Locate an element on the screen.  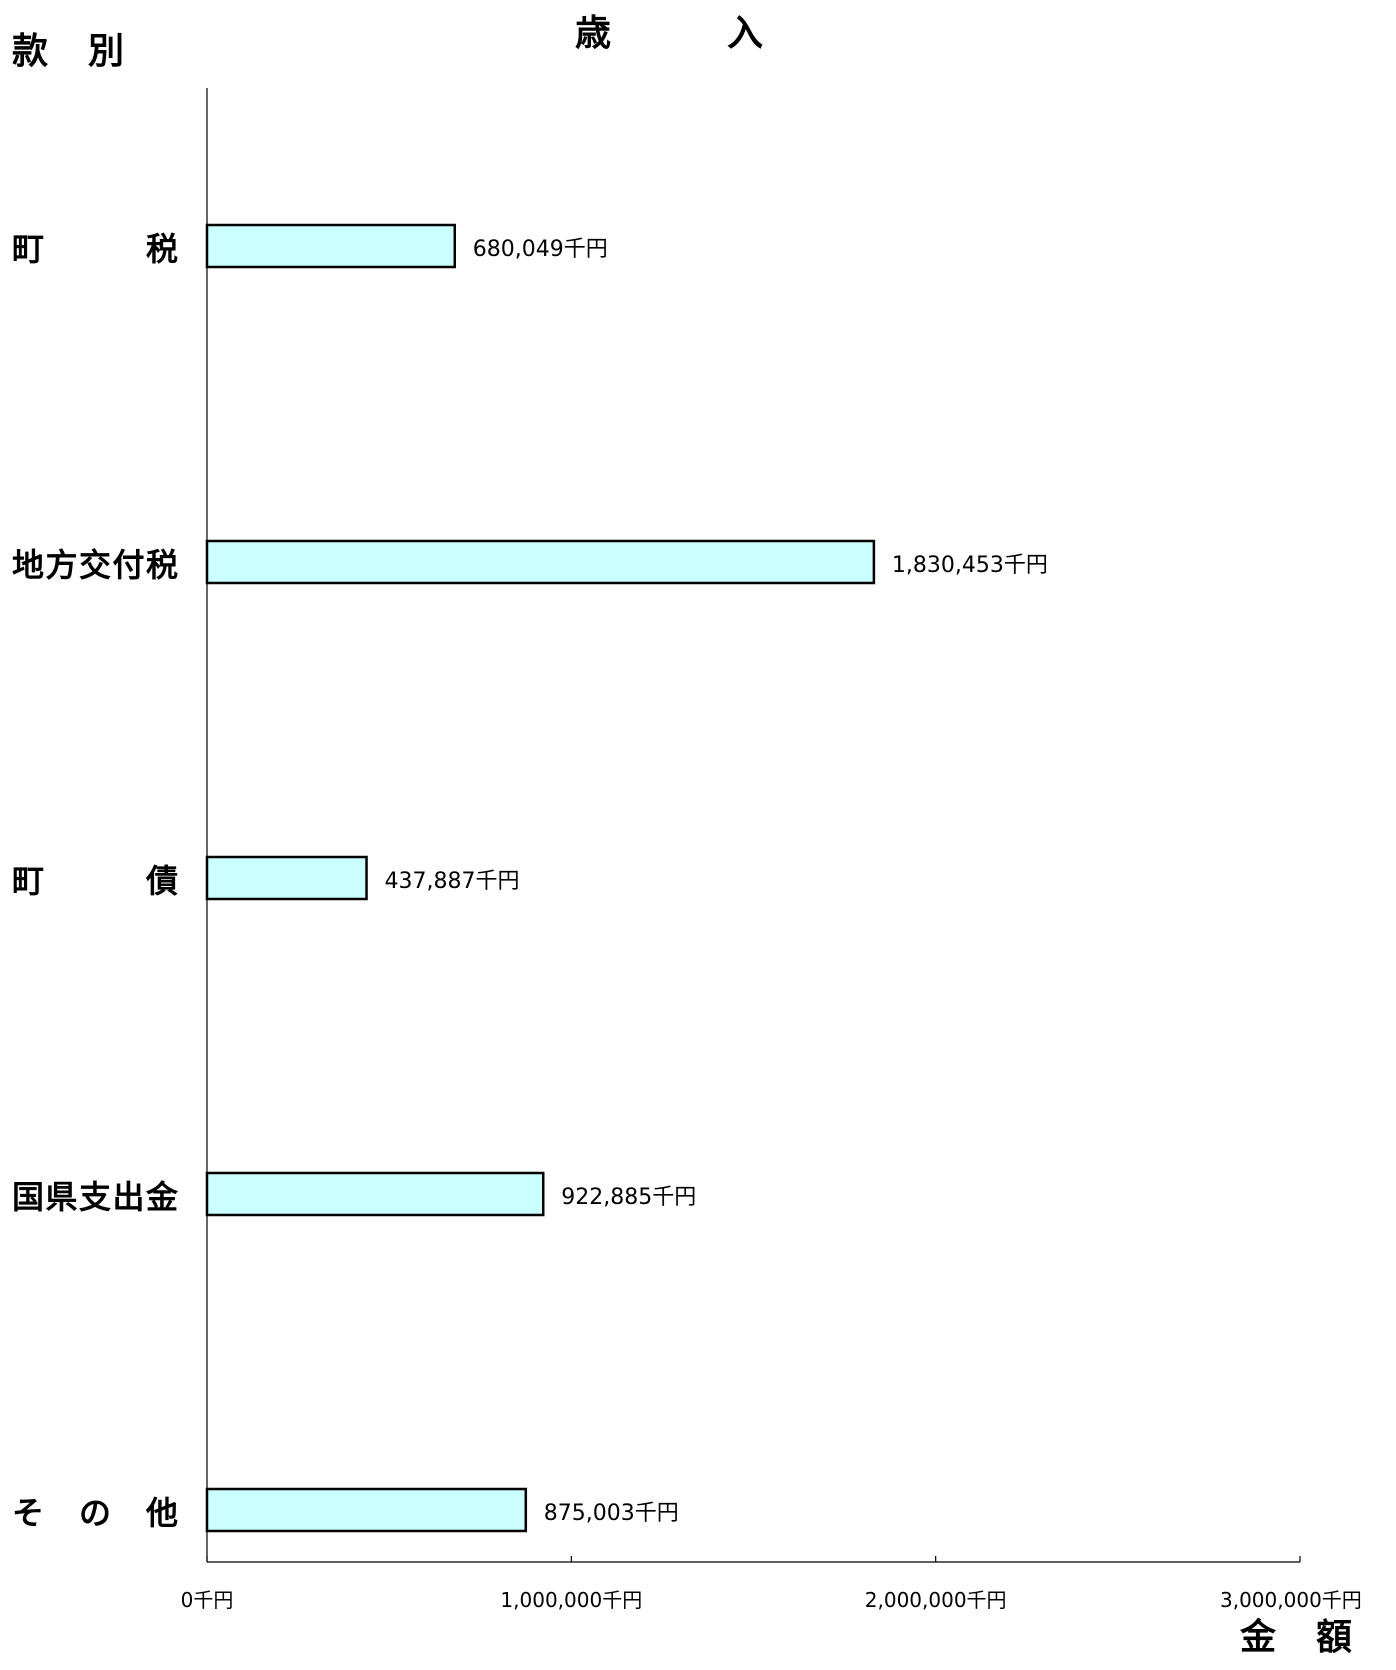
data-label: 437,887千円 is located at coordinates (452, 881).